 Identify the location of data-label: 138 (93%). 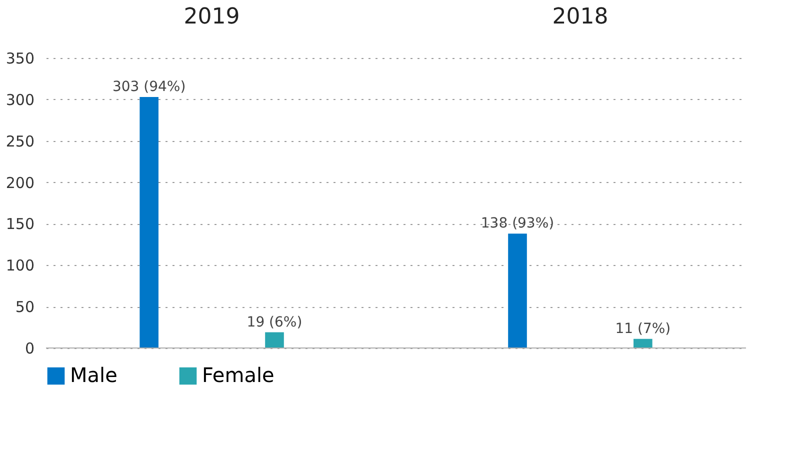
(517, 224).